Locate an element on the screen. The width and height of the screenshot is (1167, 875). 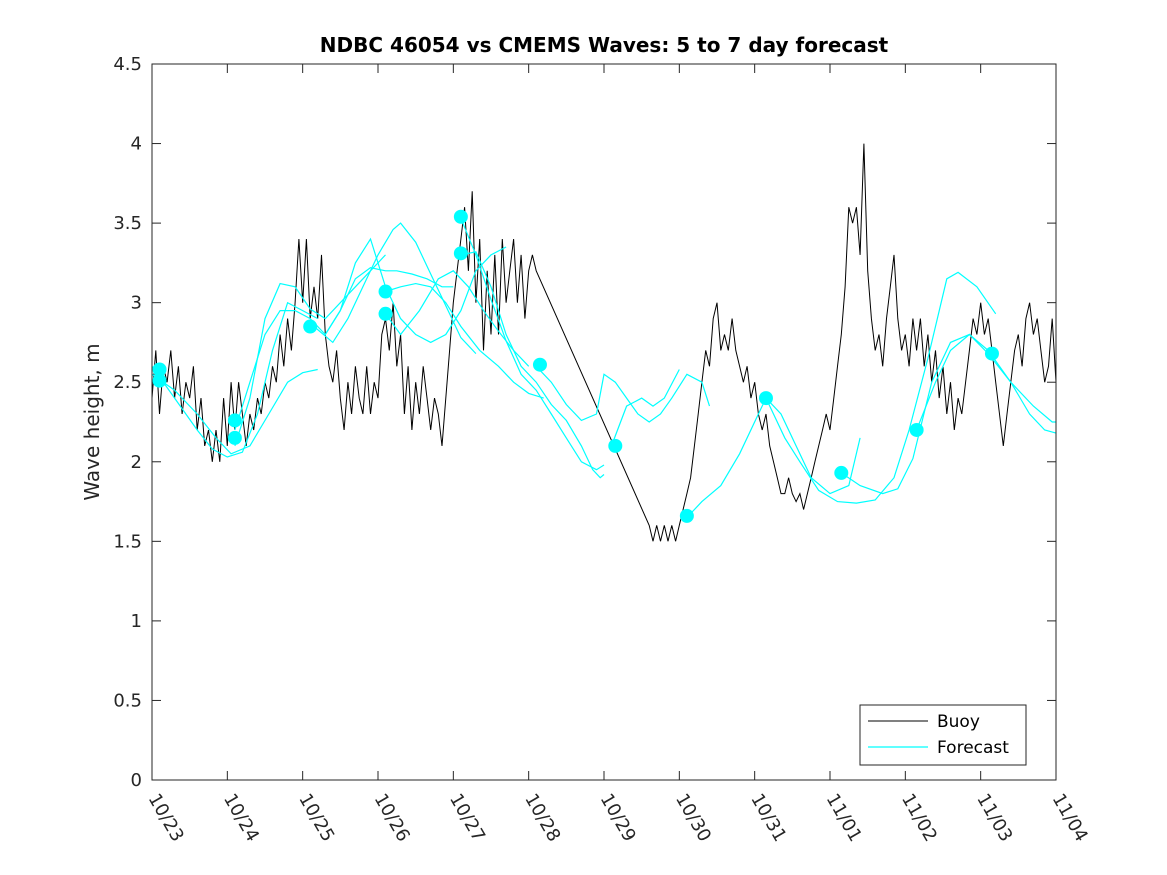
legend-forecast-label: Forecast is located at coordinates (973, 748).